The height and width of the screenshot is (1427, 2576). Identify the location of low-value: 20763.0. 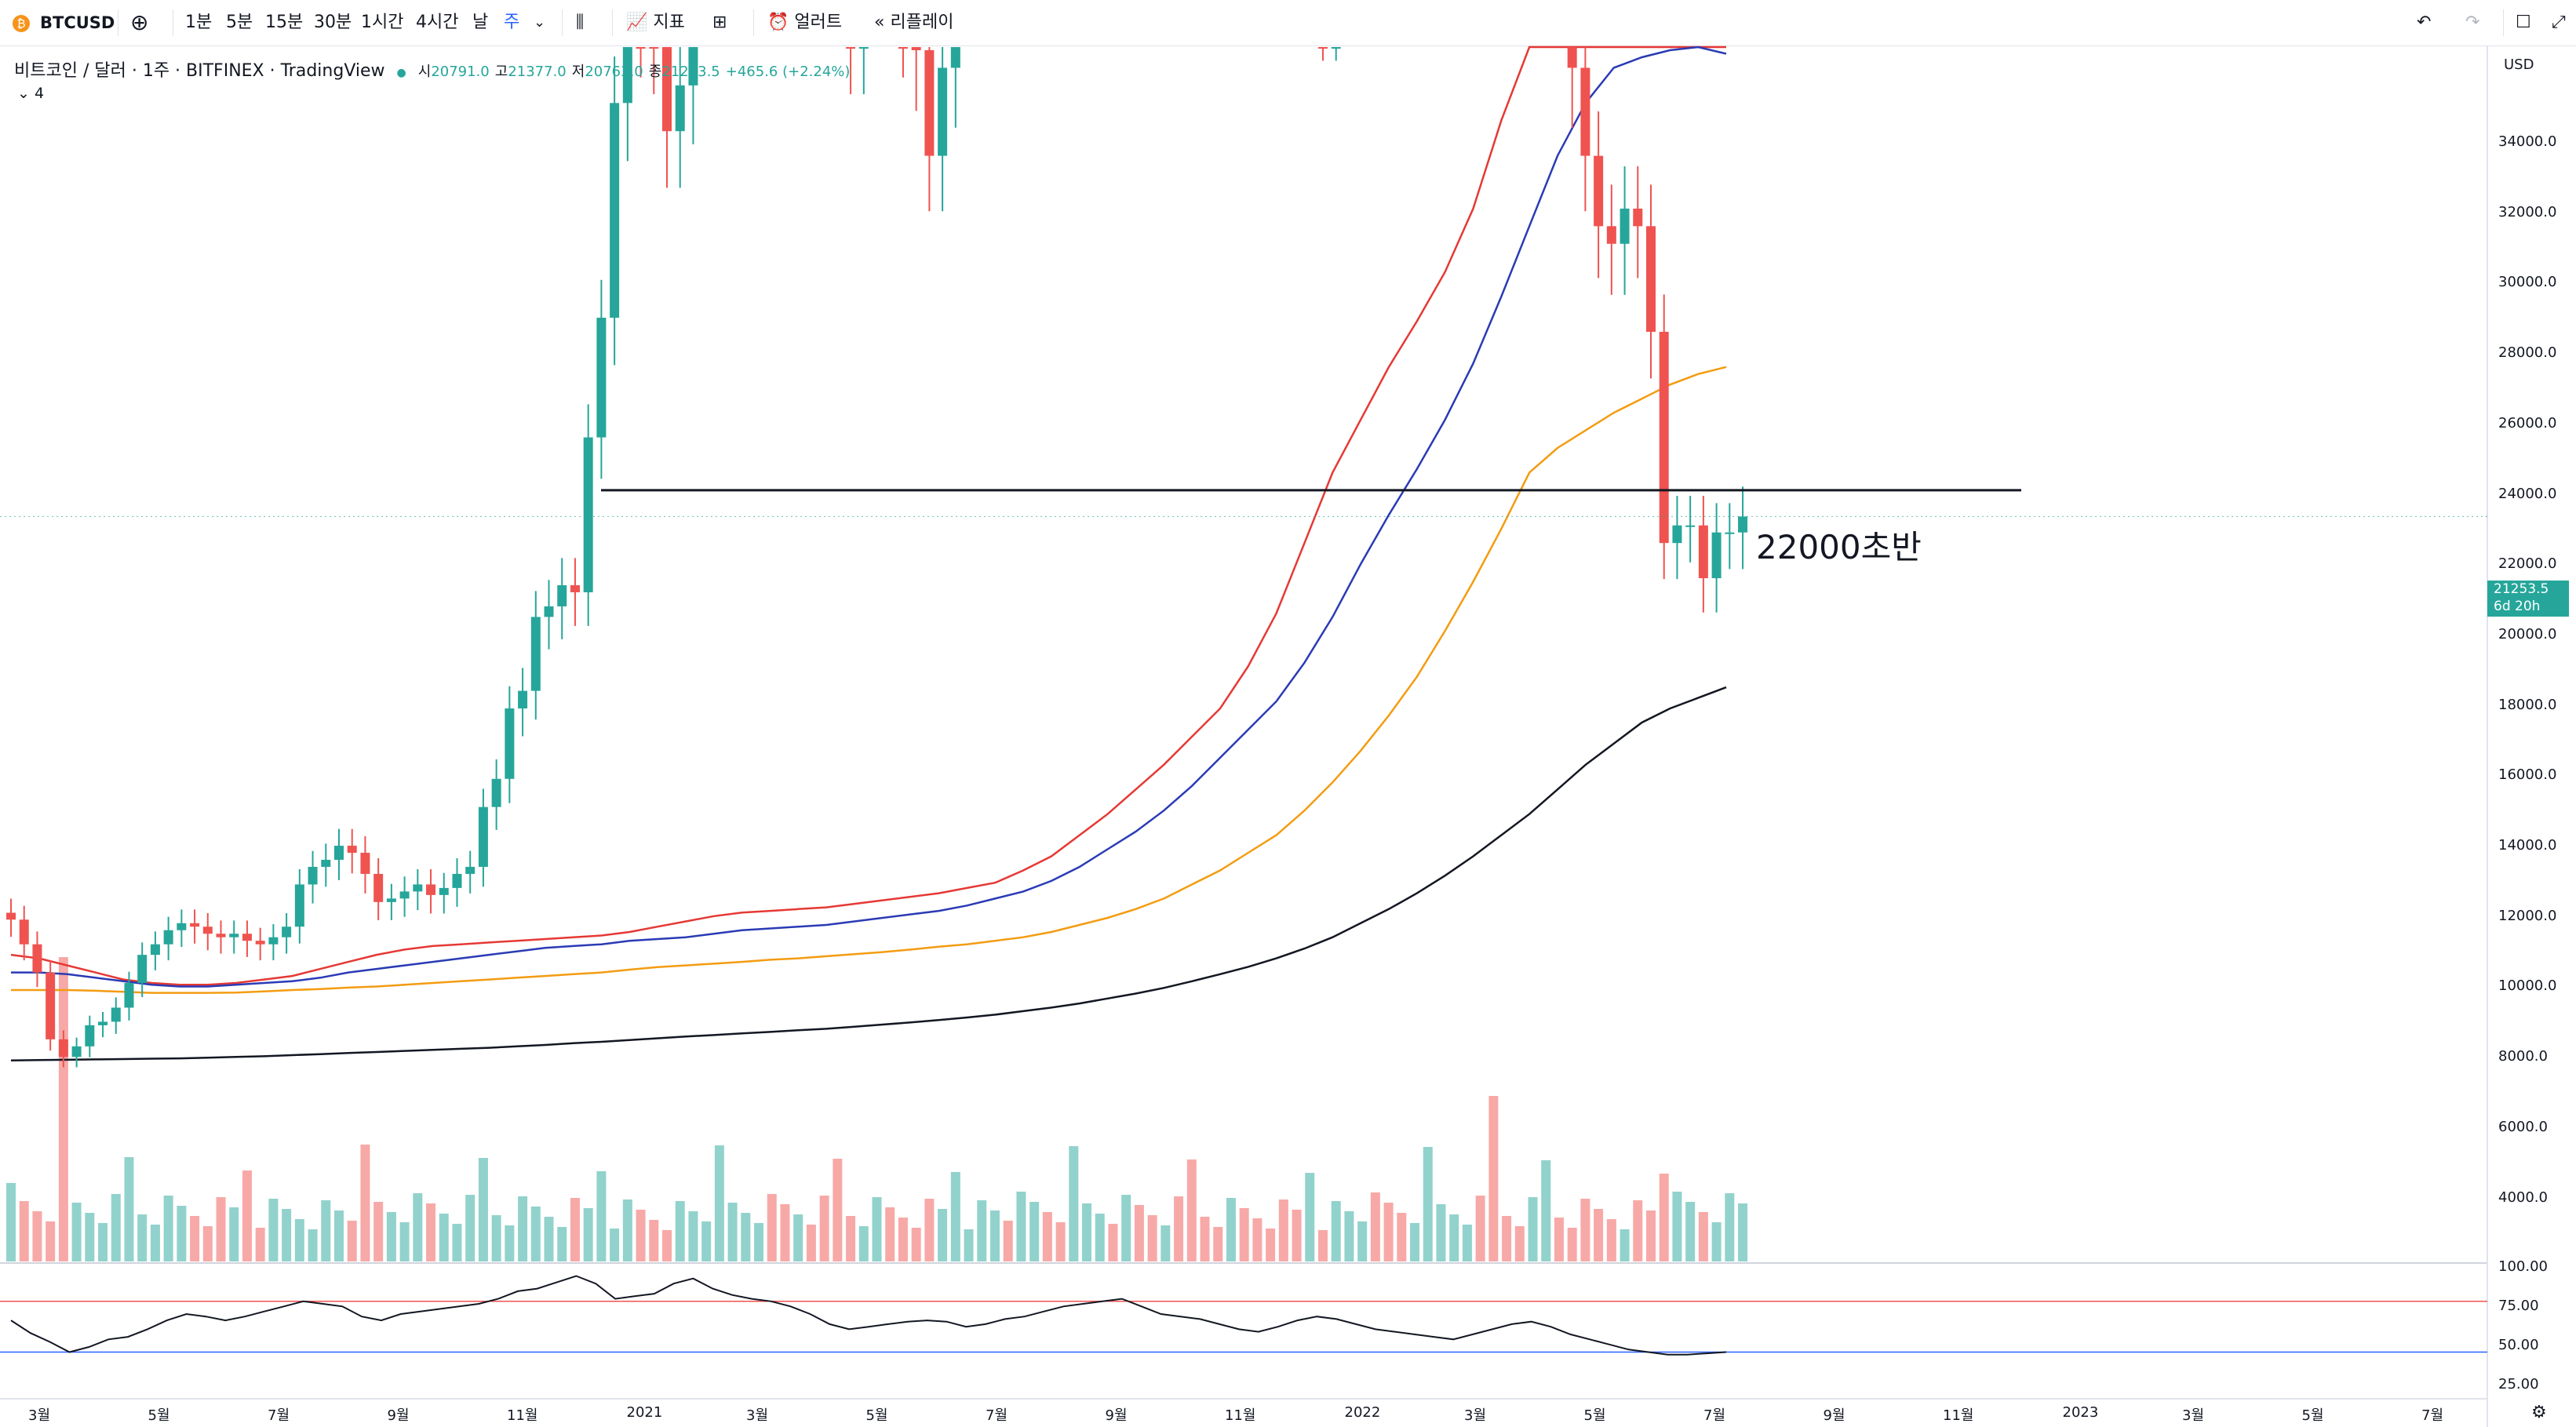
(614, 72).